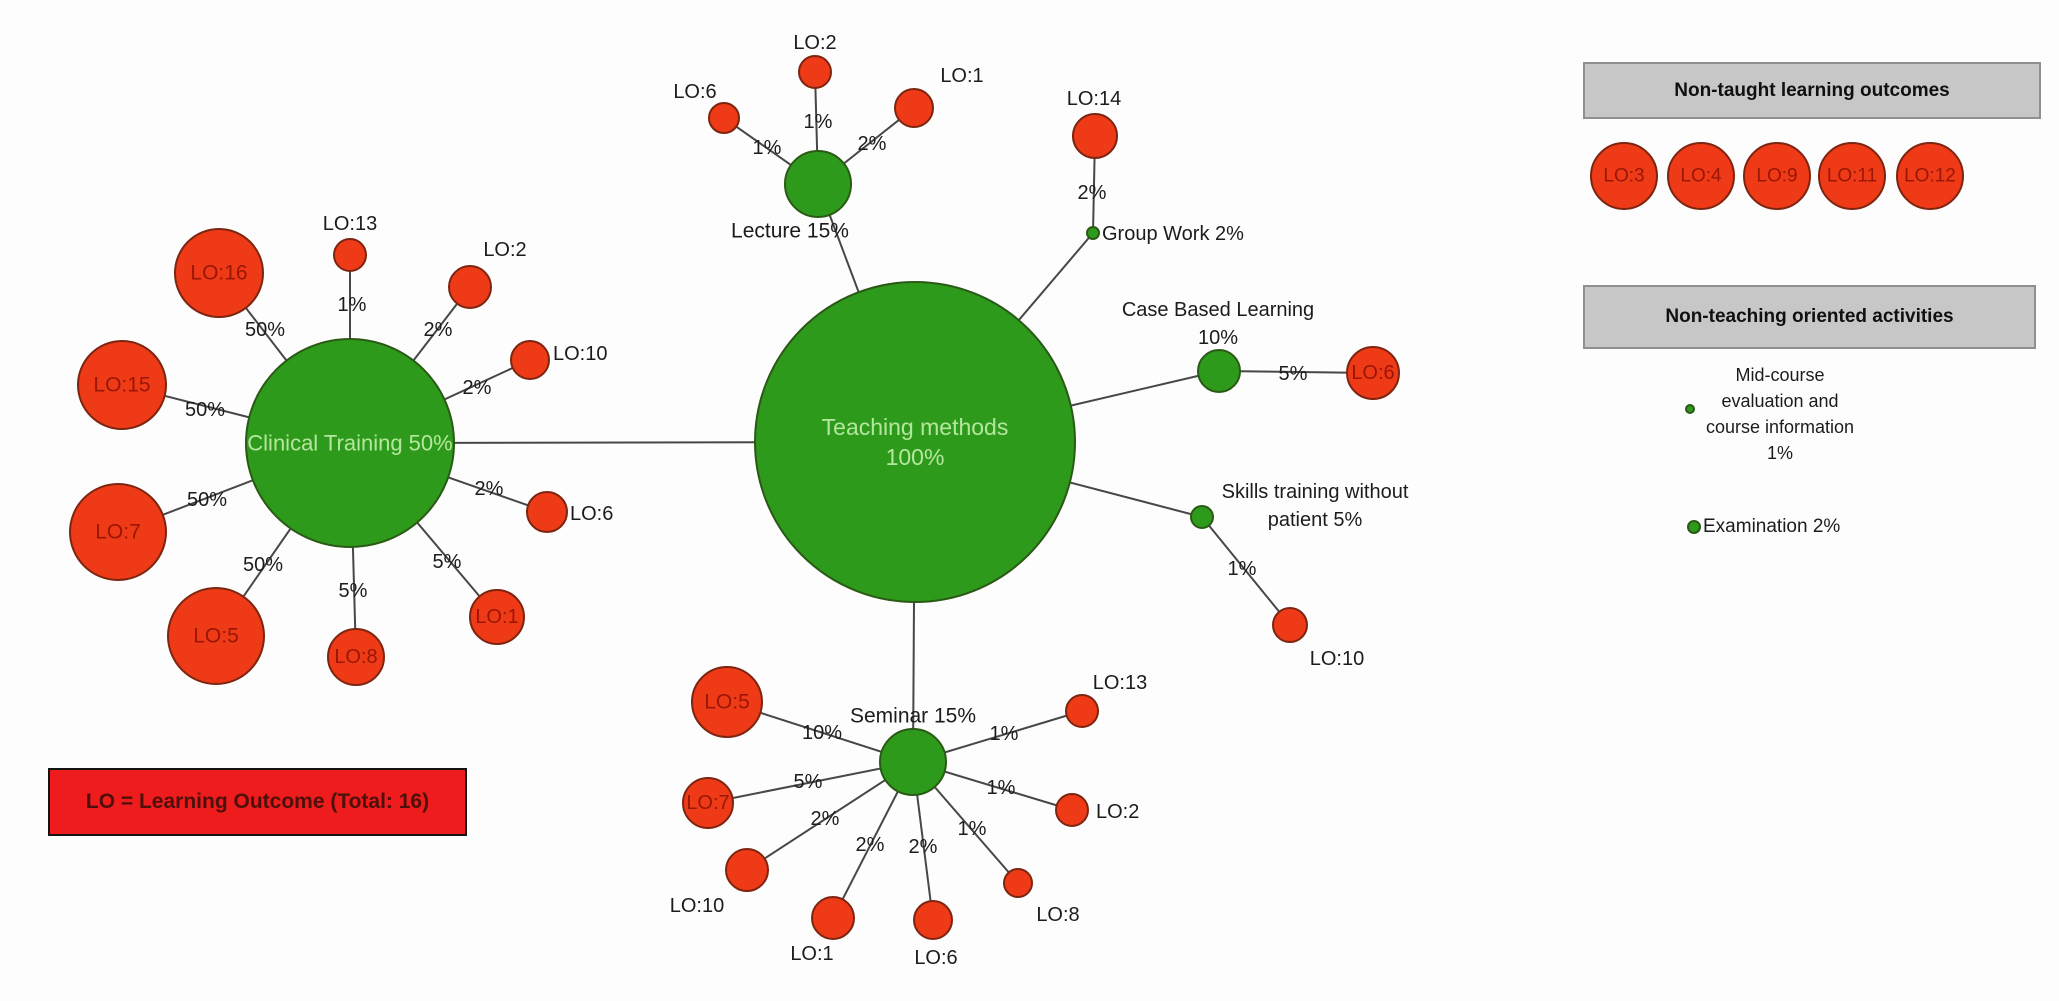 This screenshot has height=1001, width=2059. What do you see at coordinates (694, 92) in the screenshot?
I see `node-lecture-lo6-label: LO:6` at bounding box center [694, 92].